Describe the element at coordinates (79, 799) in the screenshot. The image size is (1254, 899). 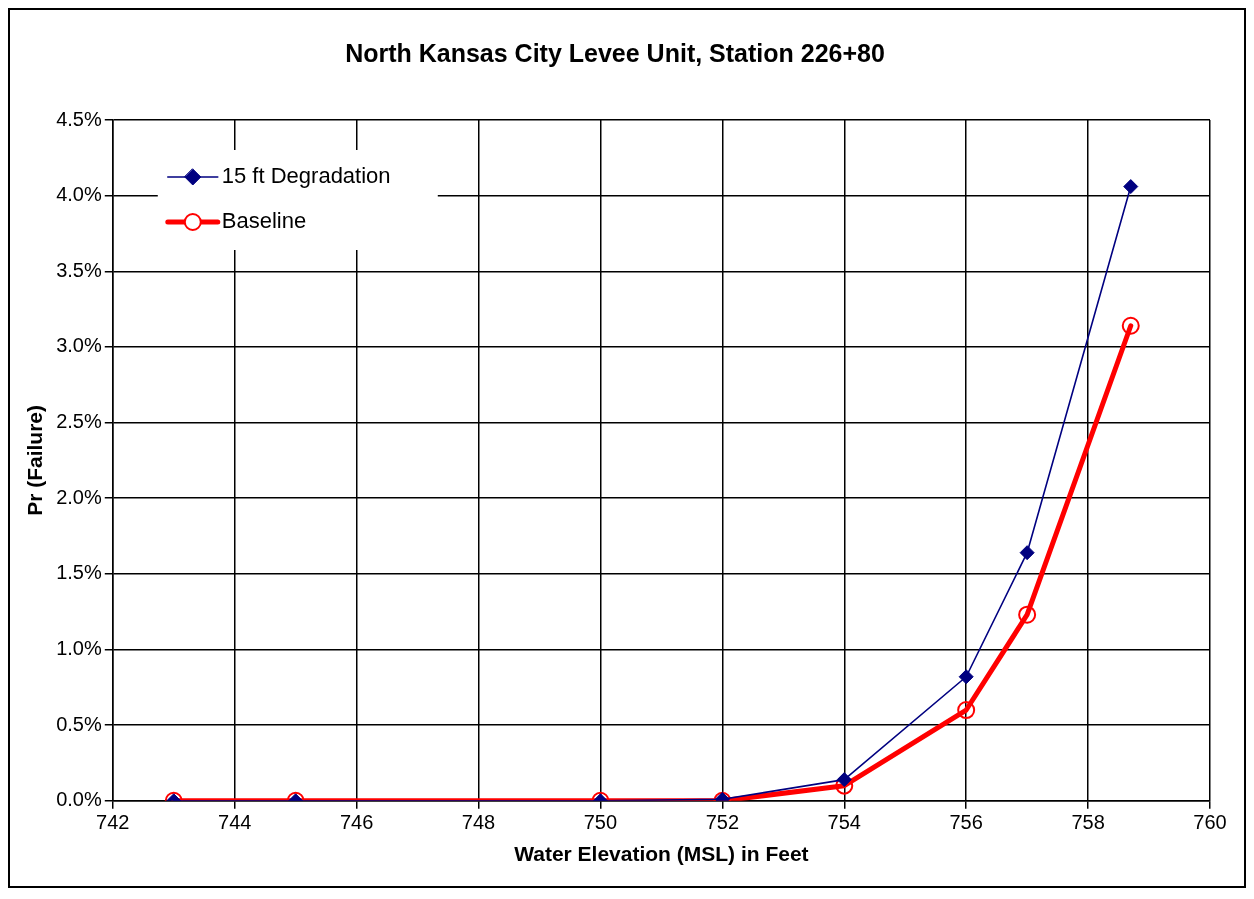
I see `y-tick-label: 0.0%` at that location.